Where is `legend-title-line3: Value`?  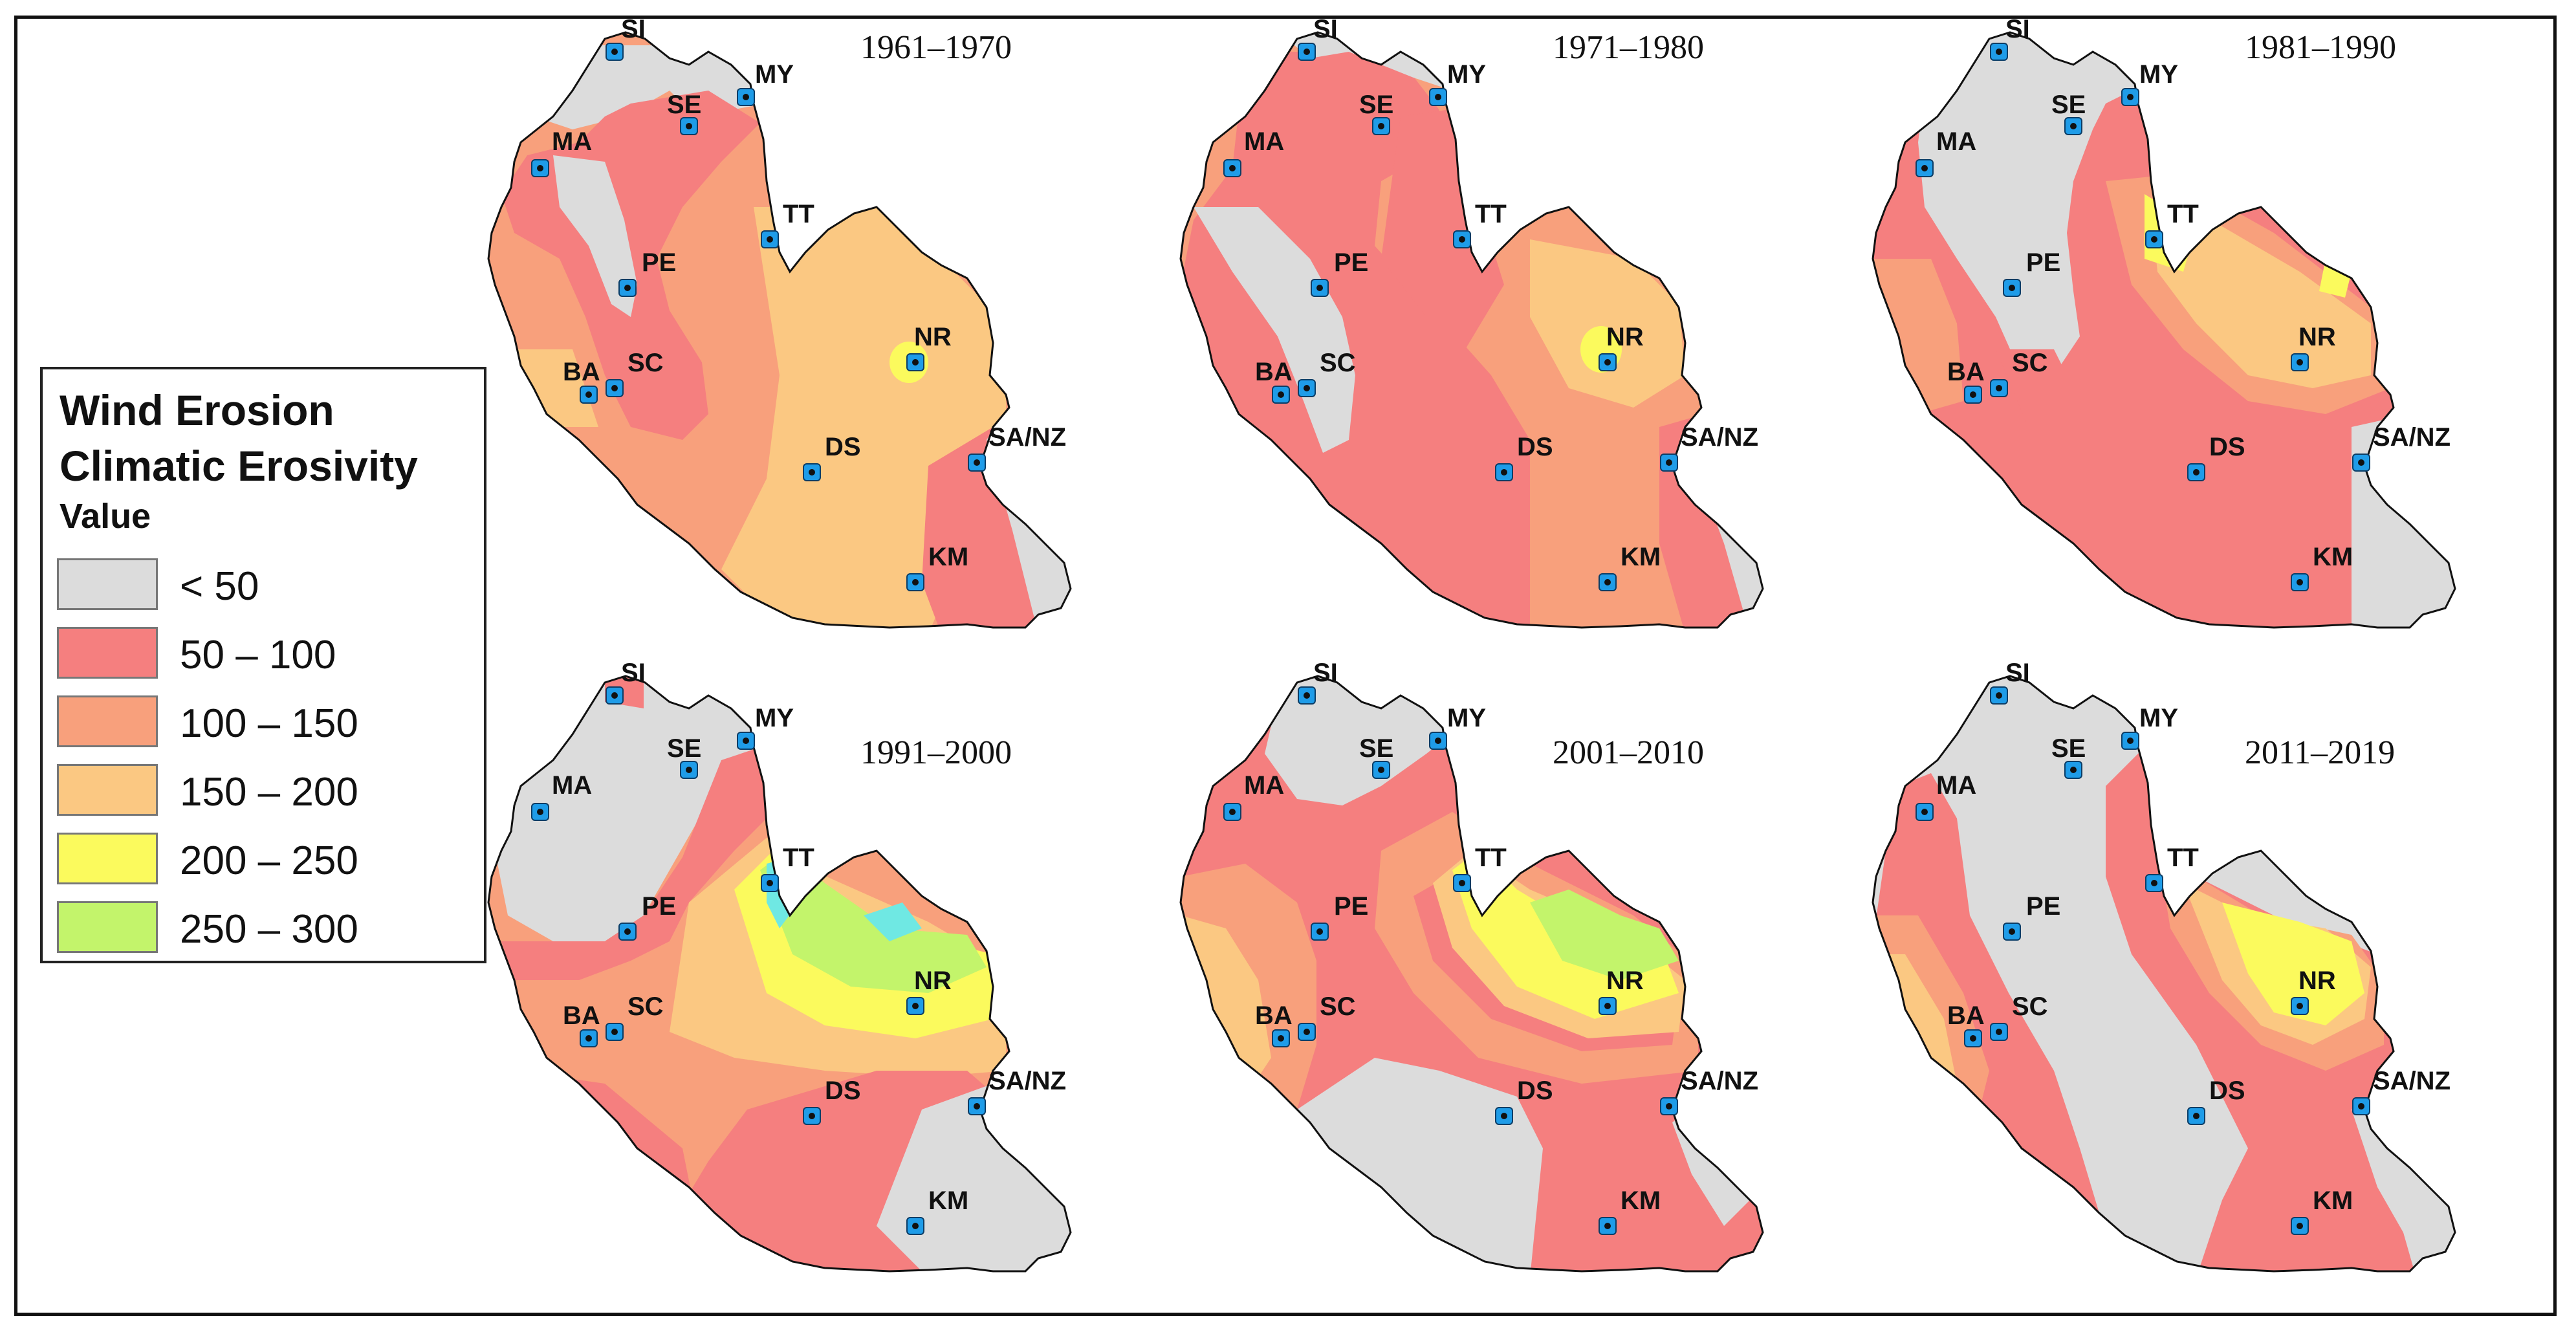 legend-title-line3: Value is located at coordinates (105, 516).